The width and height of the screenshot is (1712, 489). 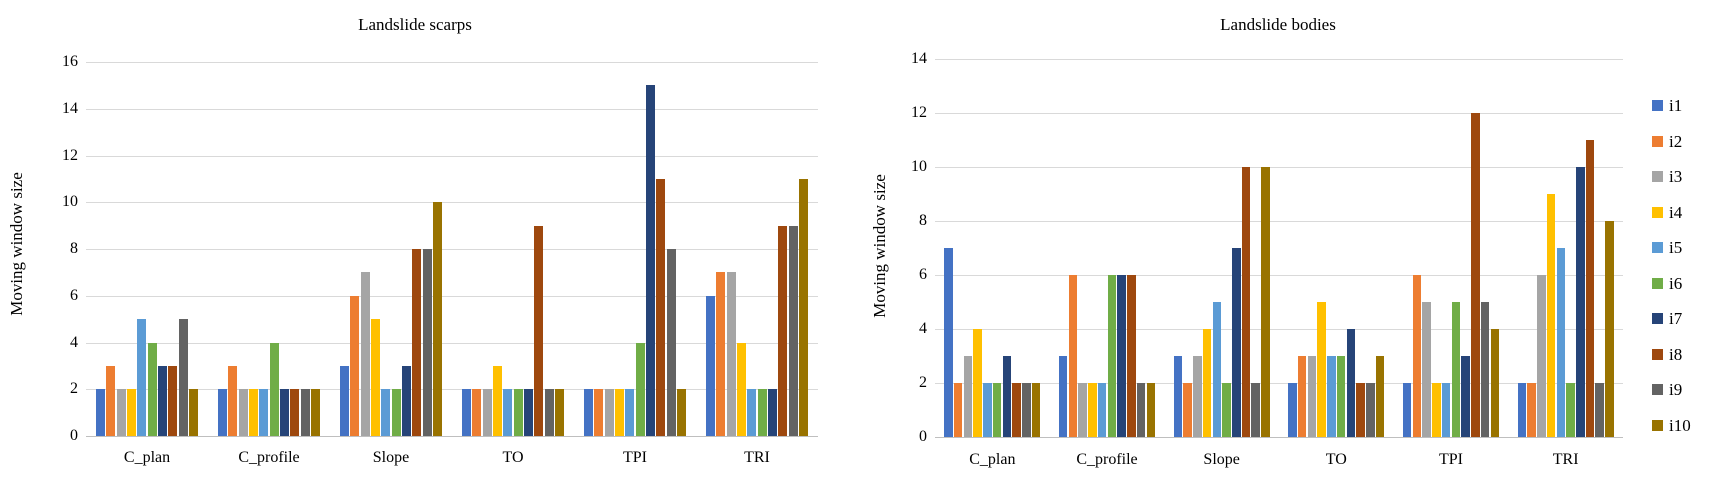 I want to click on bar-i8-C_plan, so click(x=173, y=400).